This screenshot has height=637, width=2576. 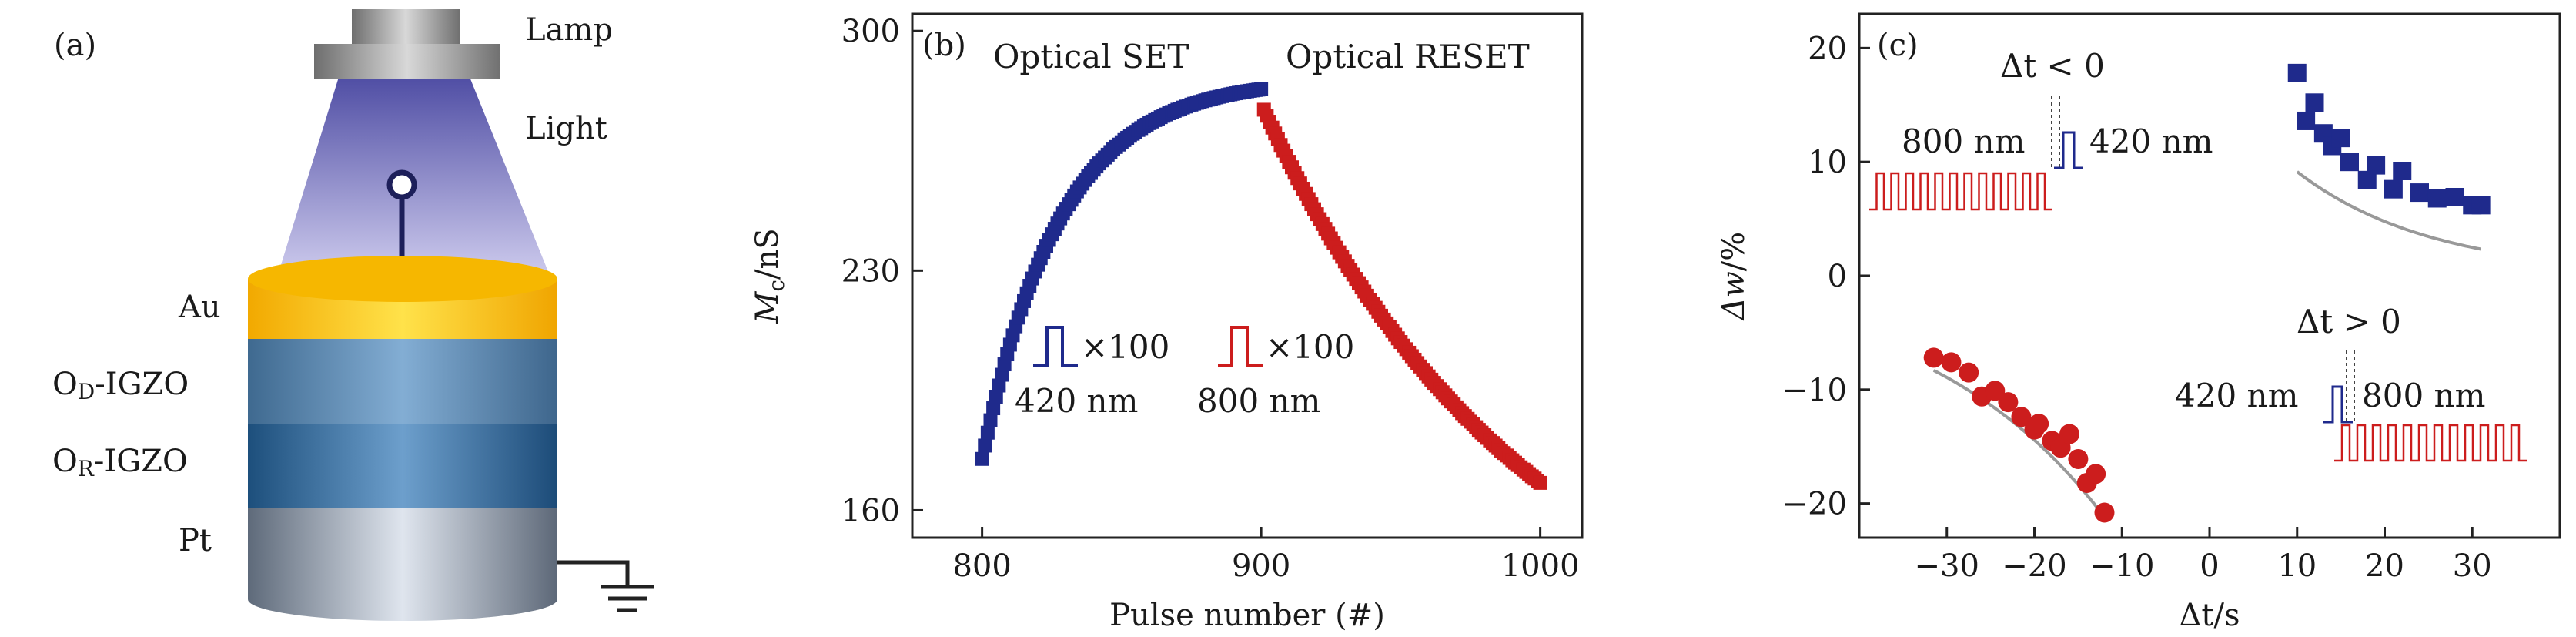 What do you see at coordinates (1947, 566) in the screenshot?
I see `x-tick-label: −30` at bounding box center [1947, 566].